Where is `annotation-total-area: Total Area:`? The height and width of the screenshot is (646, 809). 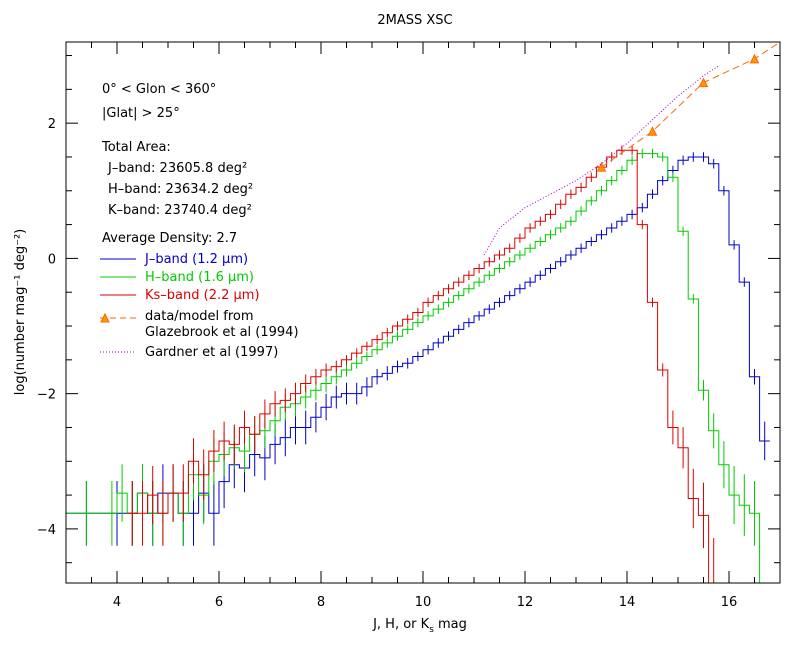
annotation-total-area: Total Area: is located at coordinates (136, 147).